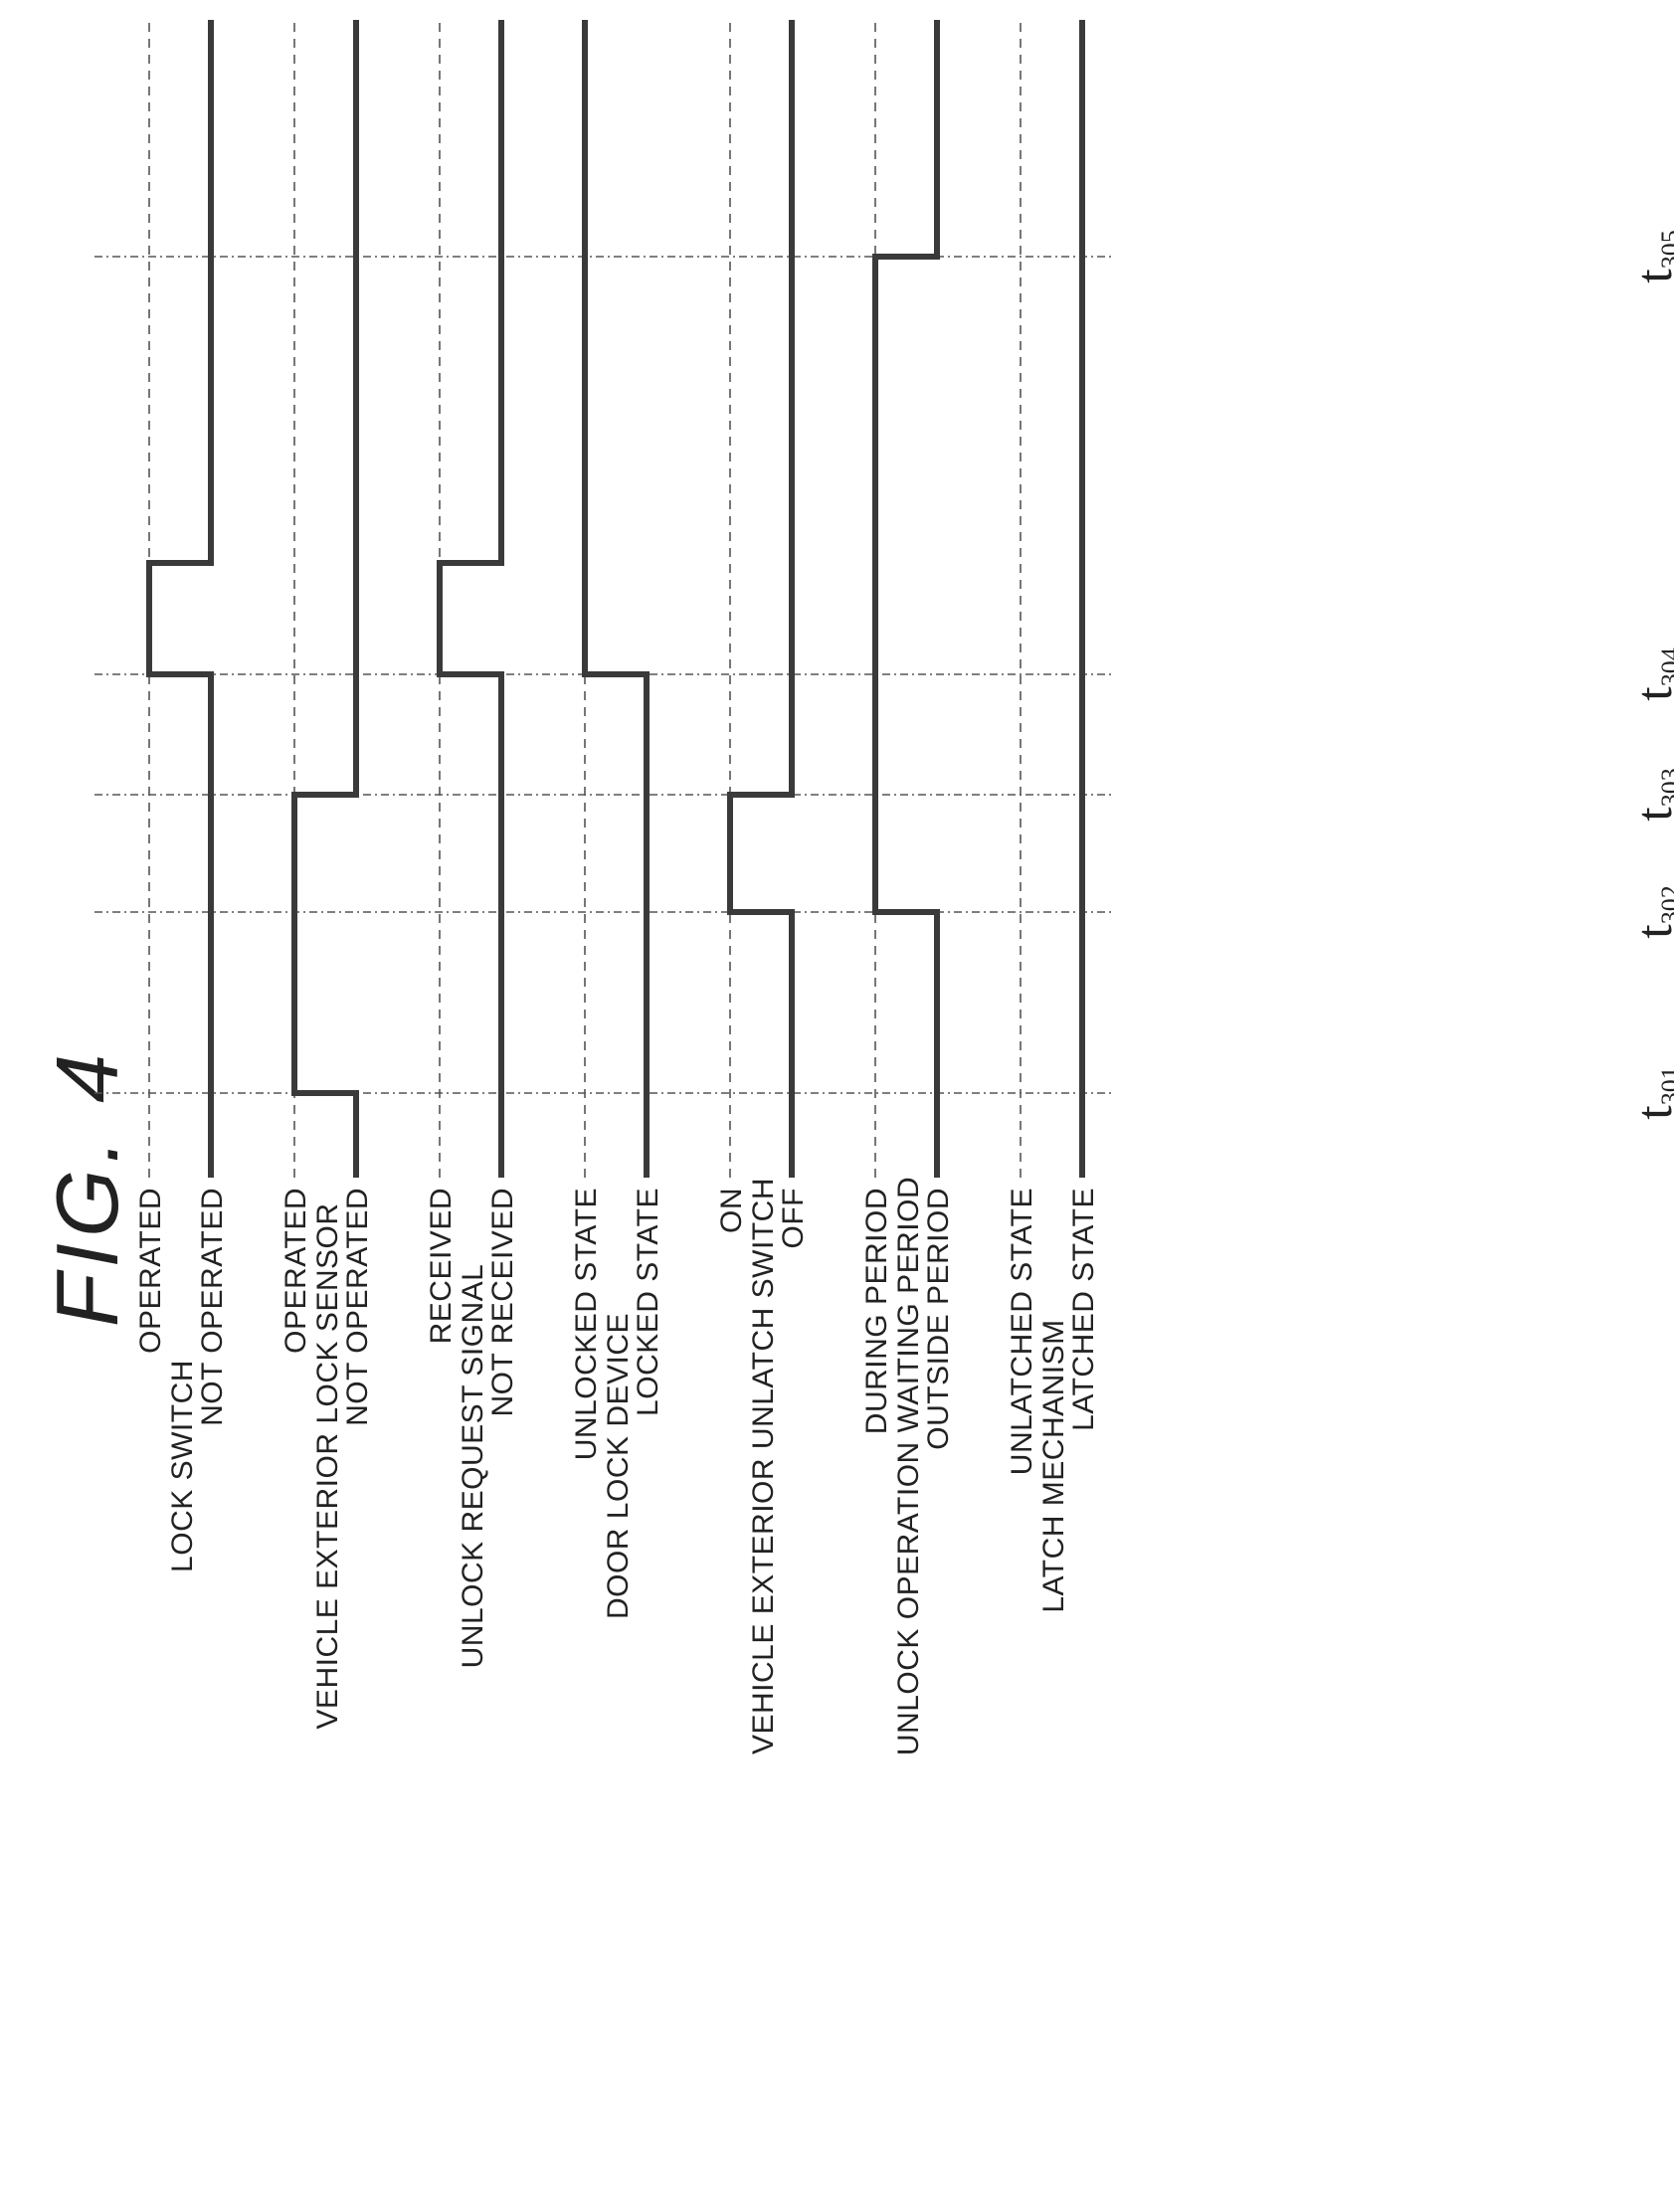 This screenshot has height=2212, width=1674. Describe the element at coordinates (1022, 1331) in the screenshot. I see `latch-mechanism-high-state-label: UNLATCHED STATE` at that location.